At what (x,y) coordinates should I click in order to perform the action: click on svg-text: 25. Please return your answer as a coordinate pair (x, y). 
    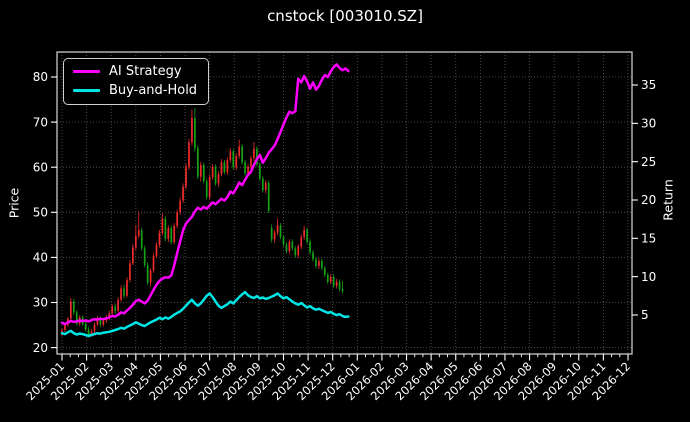
    Looking at the image, I should click on (648, 162).